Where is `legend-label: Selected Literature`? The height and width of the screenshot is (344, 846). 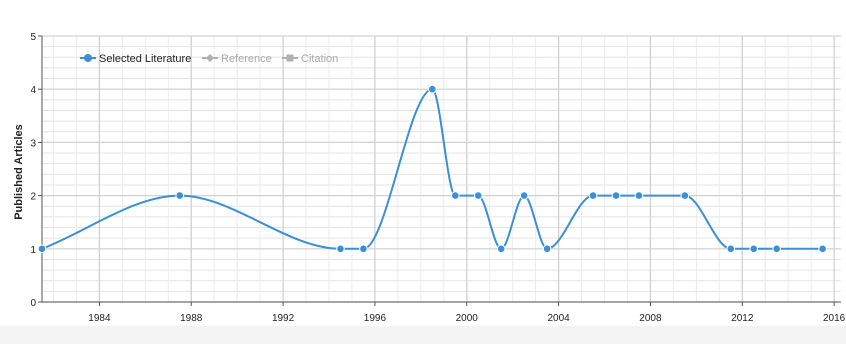
legend-label: Selected Literature is located at coordinates (145, 59).